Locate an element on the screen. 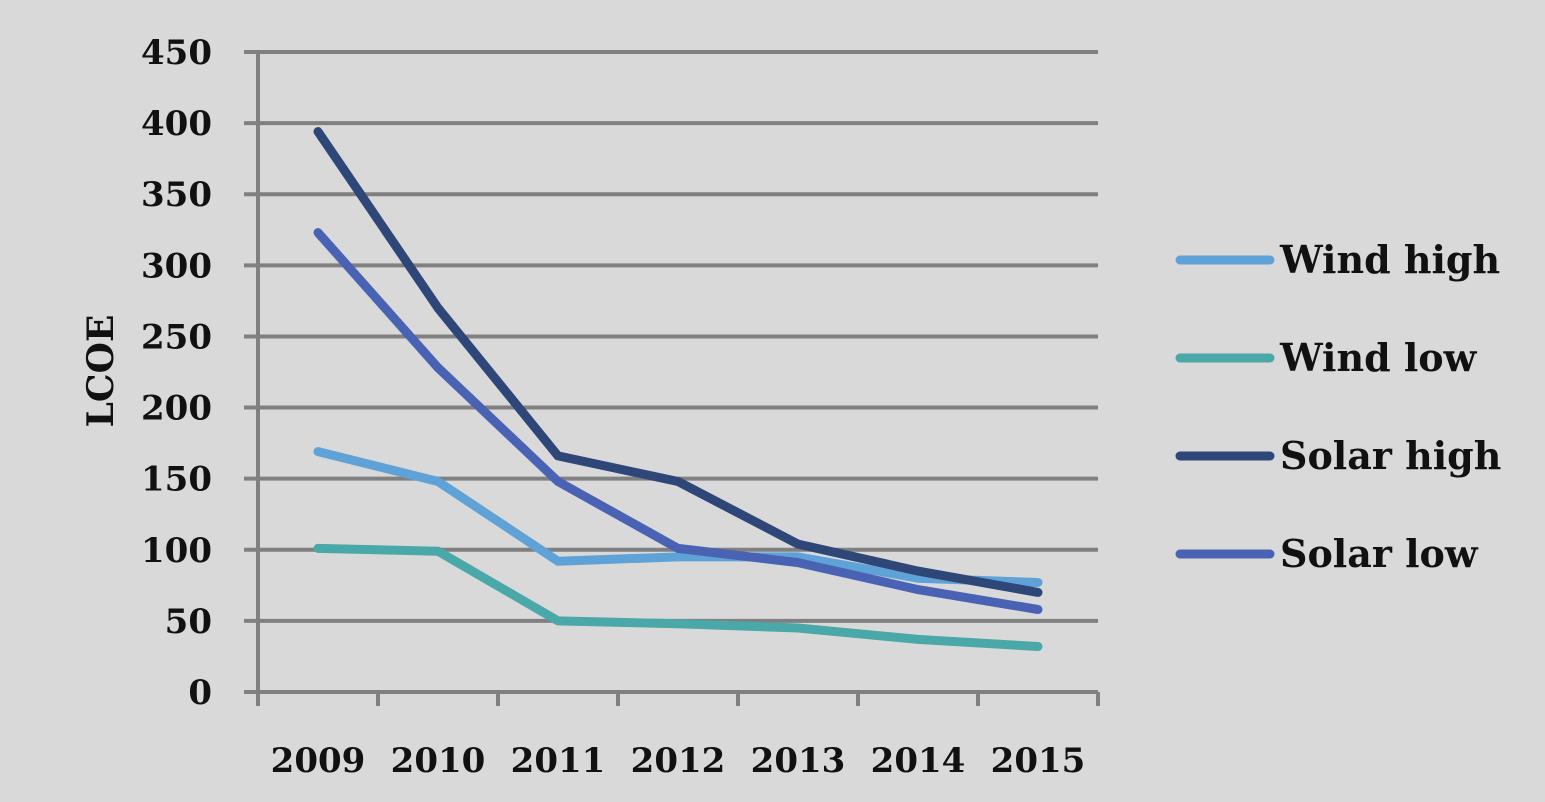 The width and height of the screenshot is (1545, 802). y-tick-label: 300 is located at coordinates (176, 266).